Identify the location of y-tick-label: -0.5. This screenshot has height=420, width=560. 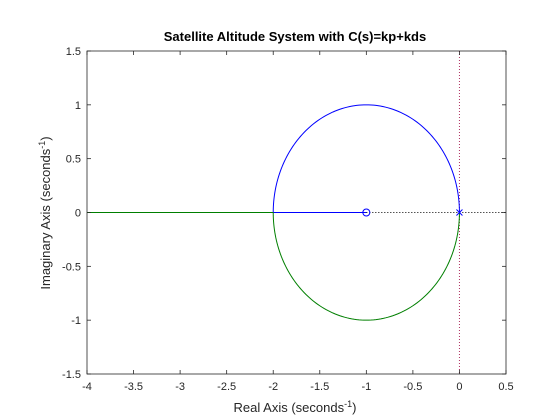
(71, 267).